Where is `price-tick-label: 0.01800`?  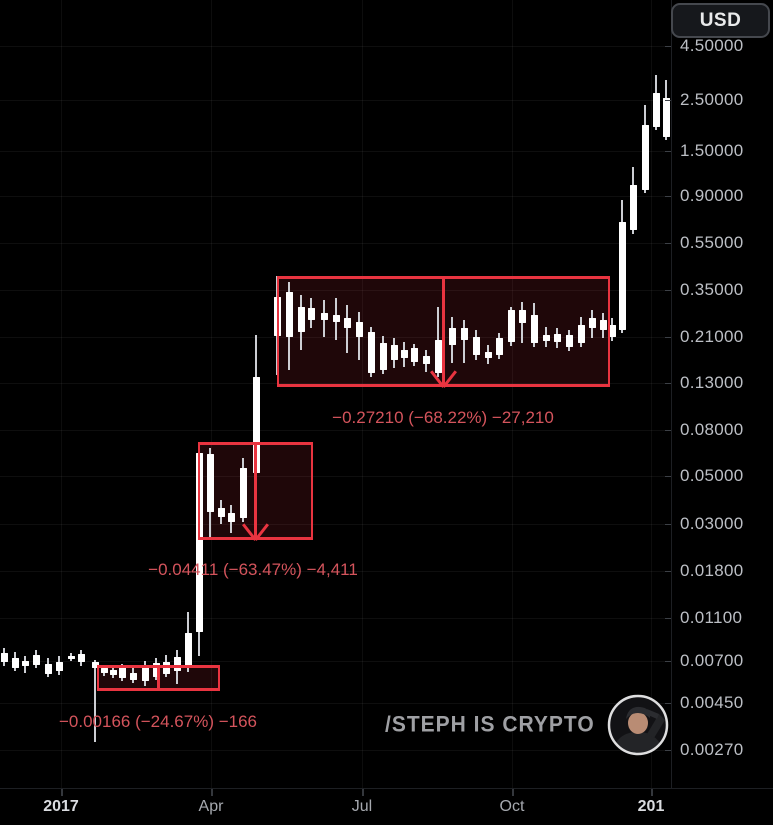 price-tick-label: 0.01800 is located at coordinates (712, 570).